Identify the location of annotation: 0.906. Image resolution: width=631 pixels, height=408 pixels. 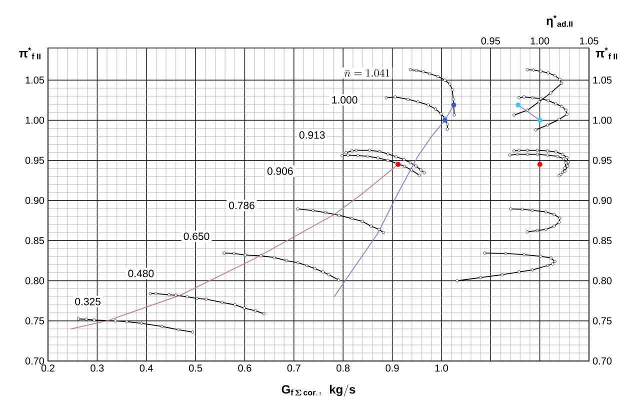
(280, 171).